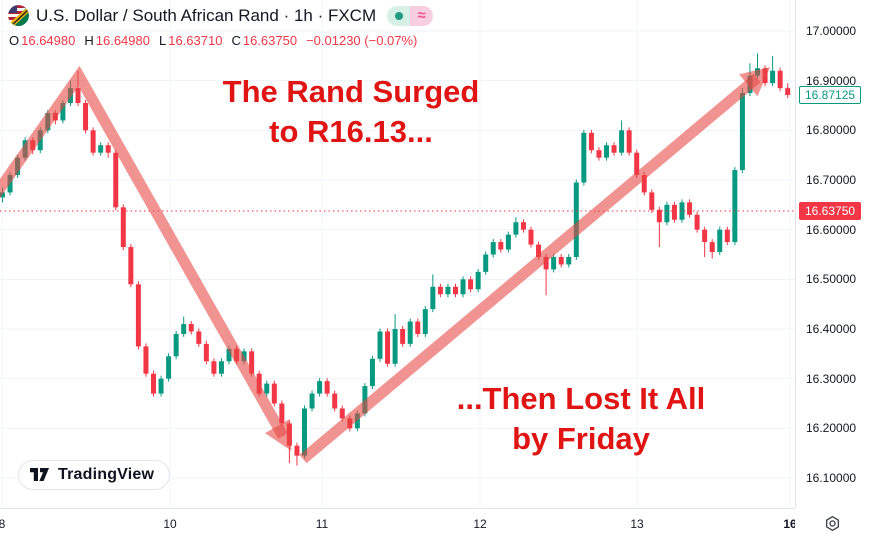 The image size is (869, 539). I want to click on low-value: 16.63710, so click(195, 40).